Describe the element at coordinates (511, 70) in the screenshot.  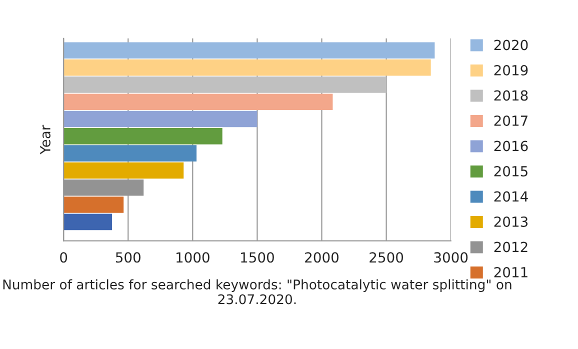
I see `legend-label: 2019` at that location.